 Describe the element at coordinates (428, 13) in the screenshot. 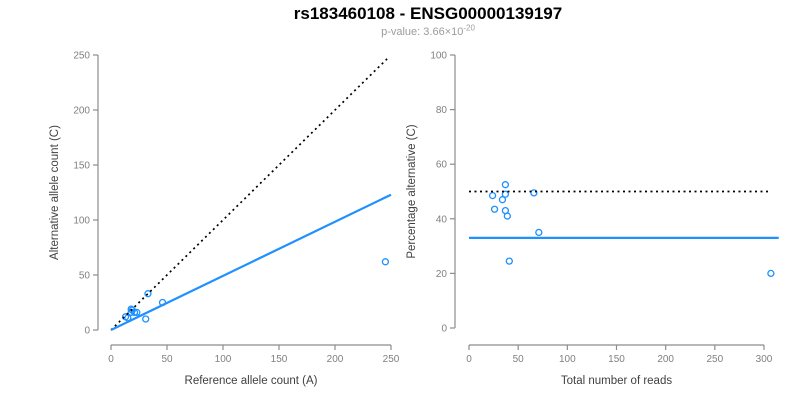

I see `page-title: rs183460108 - ENSG00000139197` at that location.